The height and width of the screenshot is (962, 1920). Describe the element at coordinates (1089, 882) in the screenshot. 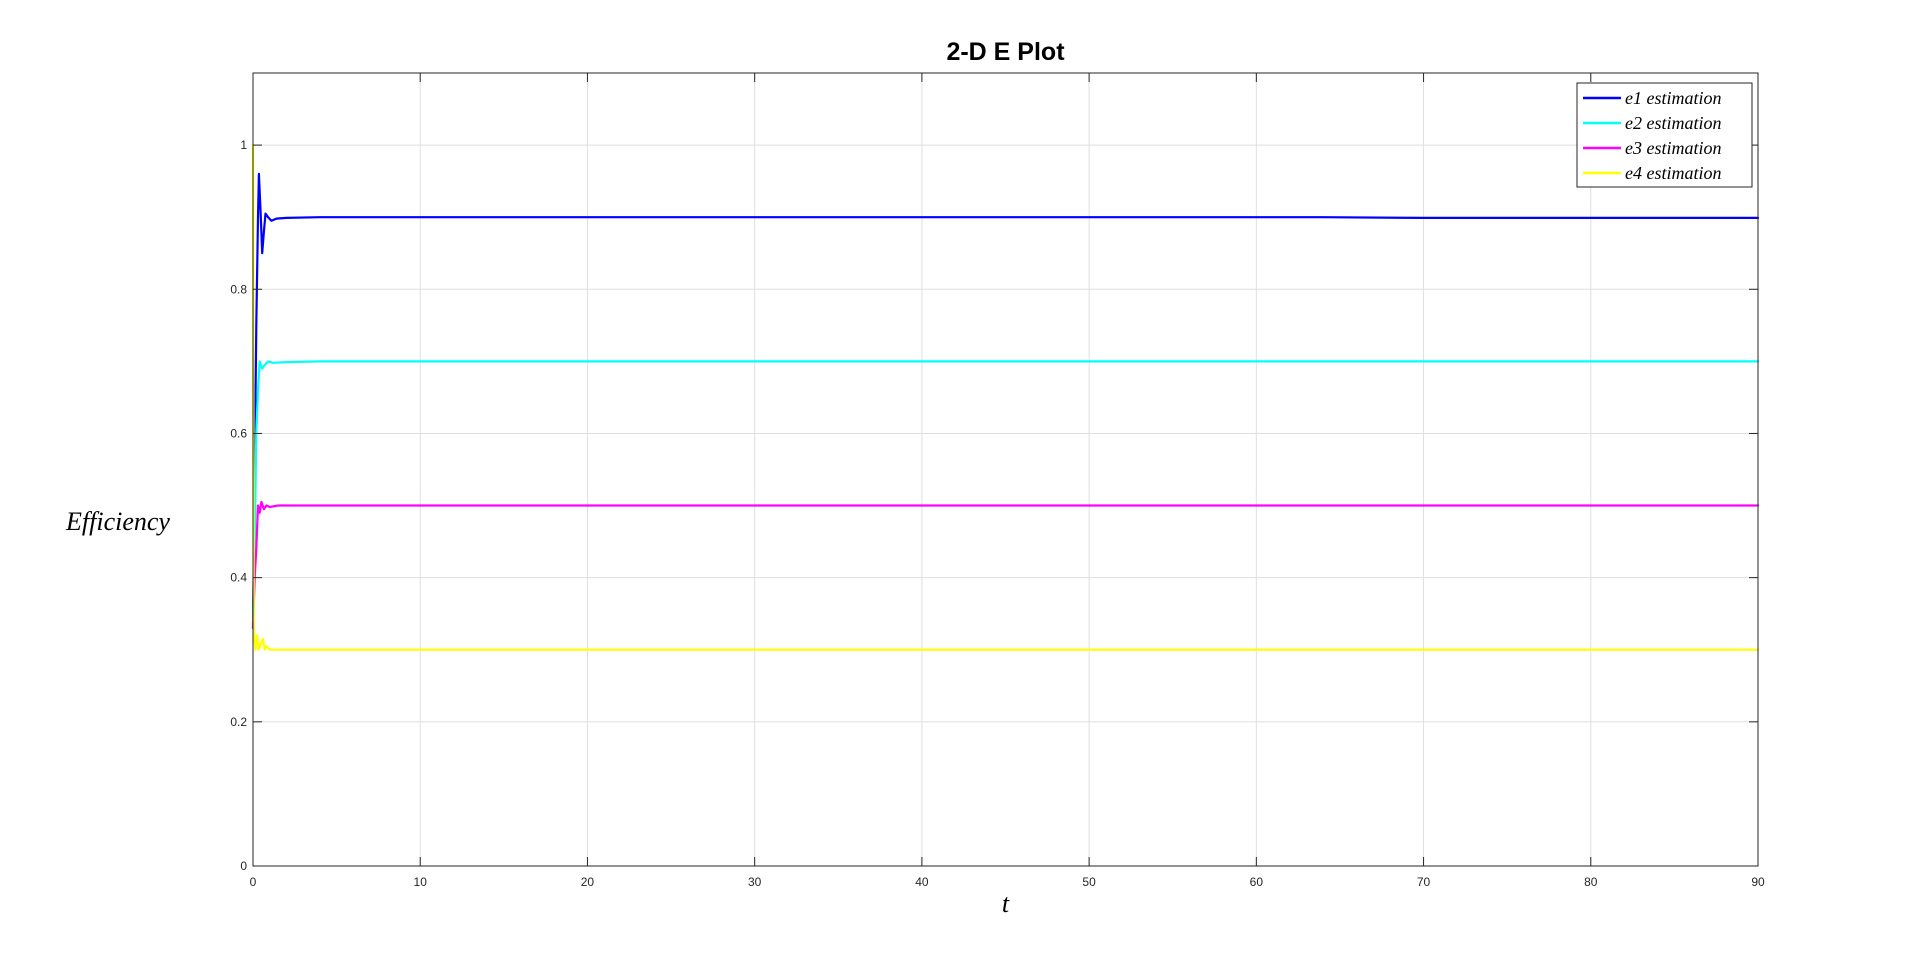

I see `x-tick-label: 50` at that location.